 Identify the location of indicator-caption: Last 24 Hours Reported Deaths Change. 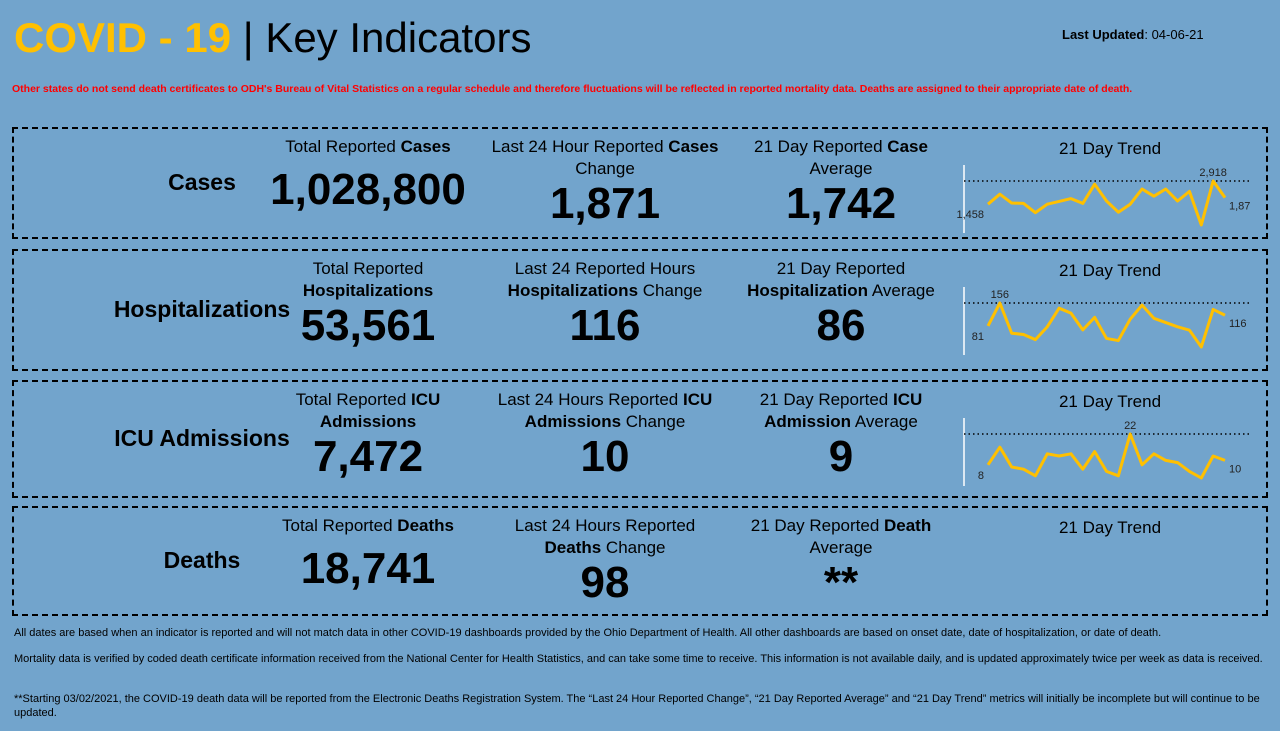
(605, 536).